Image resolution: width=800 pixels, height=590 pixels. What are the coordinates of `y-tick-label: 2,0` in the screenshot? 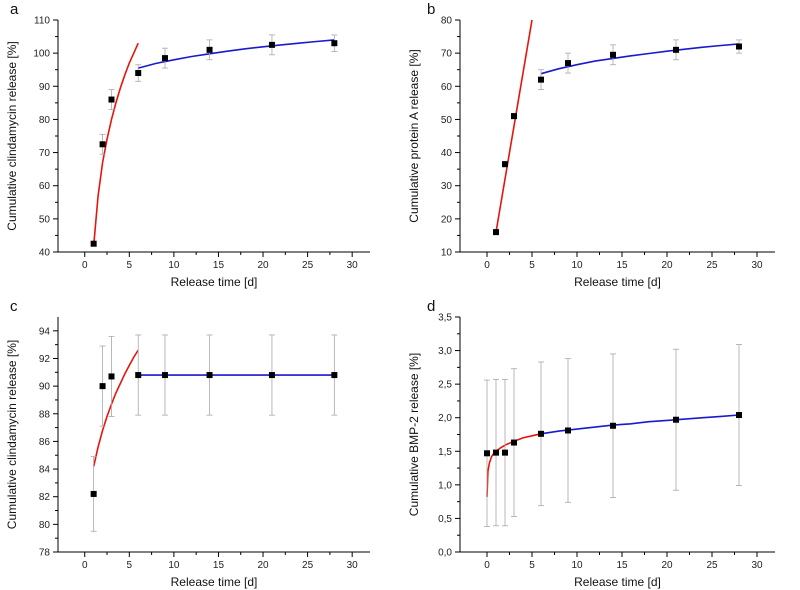 It's located at (445, 418).